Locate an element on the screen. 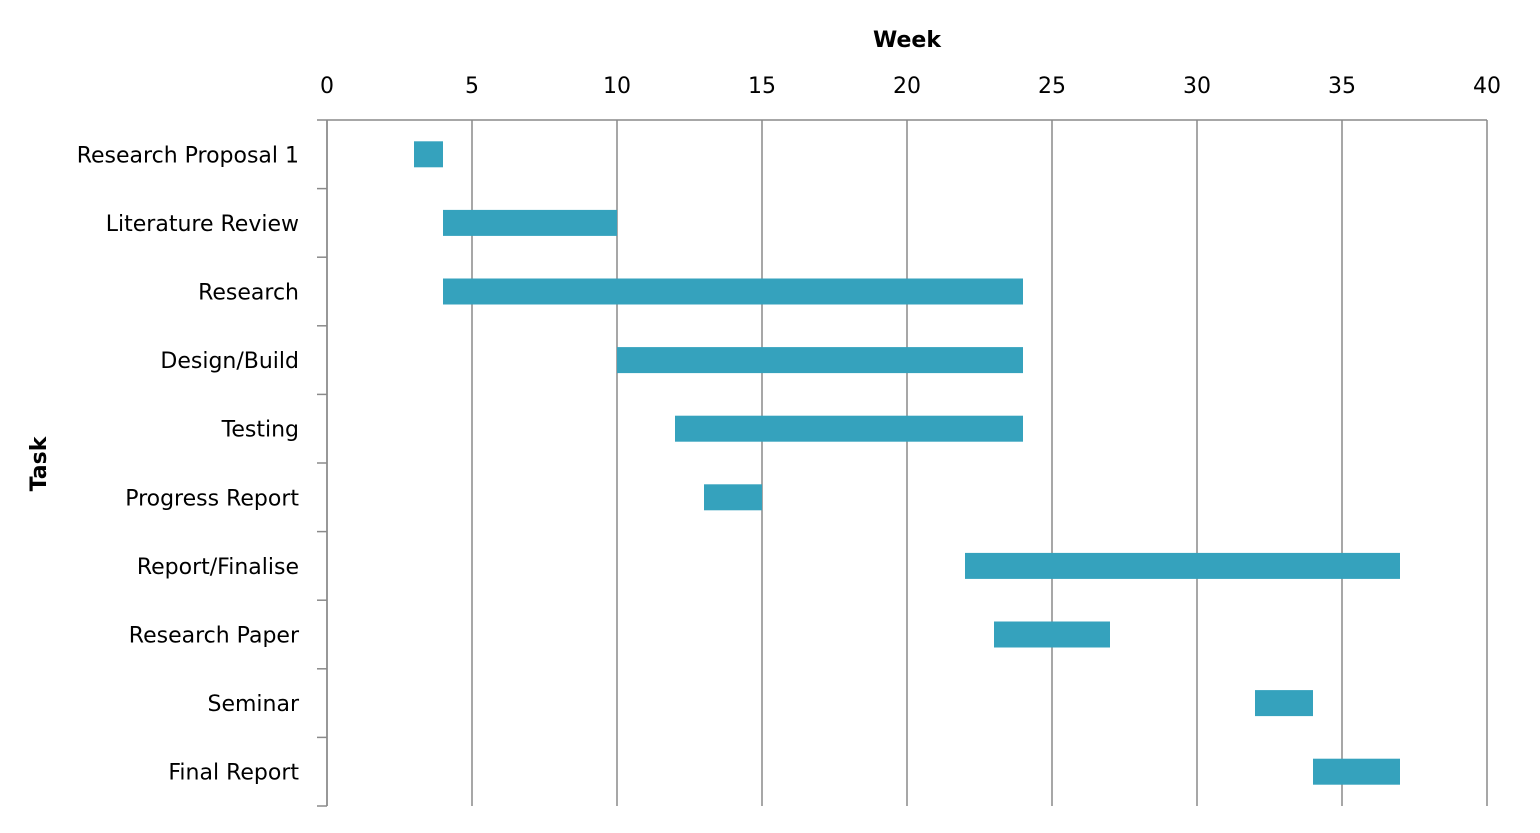  y-axis-title: Task is located at coordinates (39, 463).